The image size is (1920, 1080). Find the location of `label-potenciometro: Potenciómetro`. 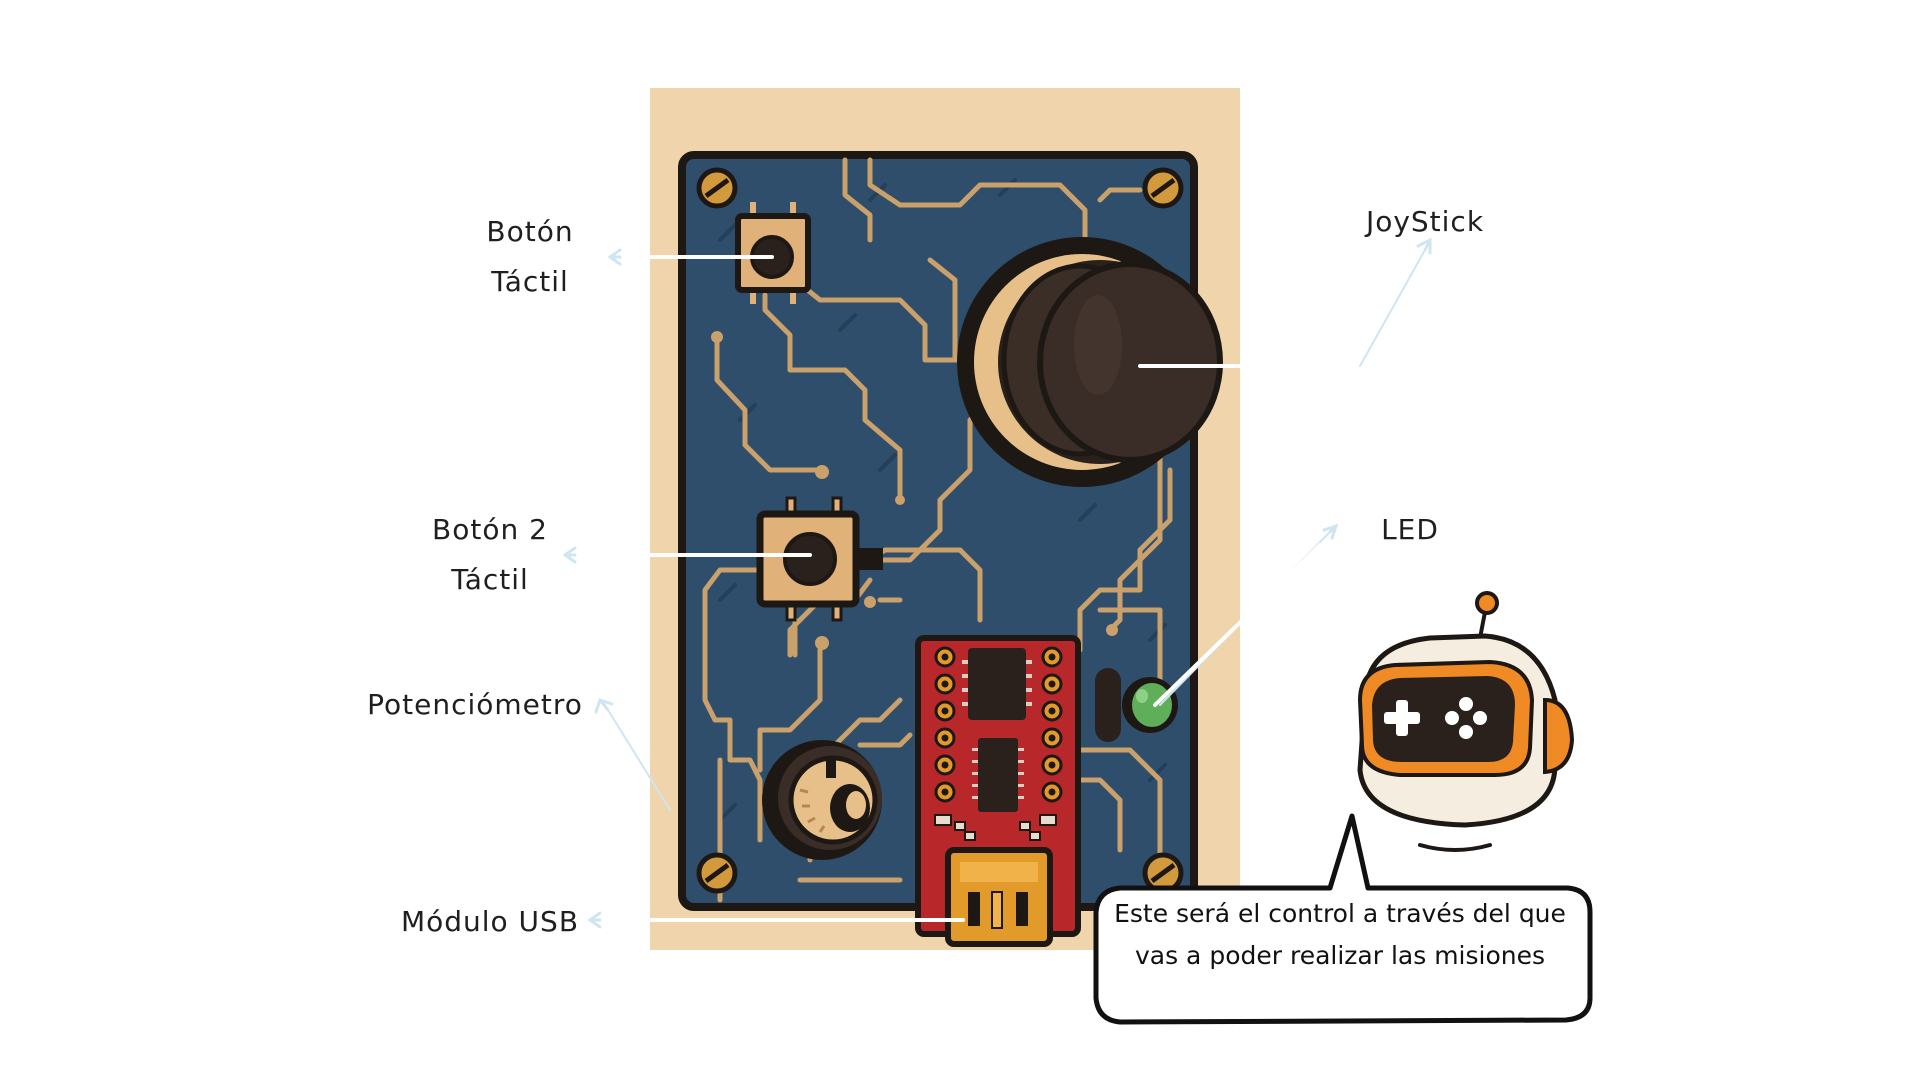

label-potenciometro: Potenciómetro is located at coordinates (475, 704).